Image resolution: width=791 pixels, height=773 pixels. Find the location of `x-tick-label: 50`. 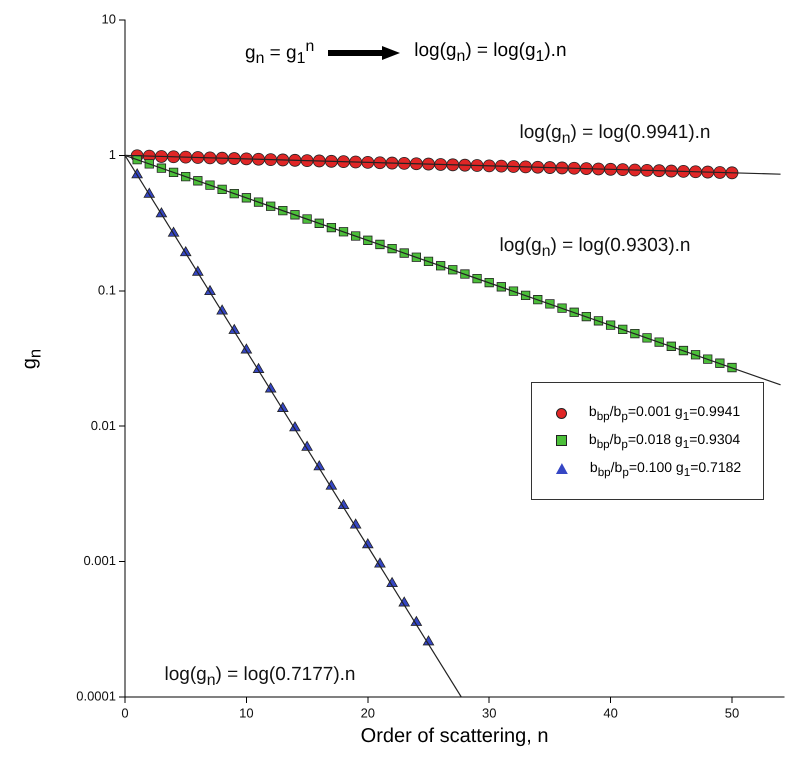

x-tick-label: 50 is located at coordinates (732, 712).